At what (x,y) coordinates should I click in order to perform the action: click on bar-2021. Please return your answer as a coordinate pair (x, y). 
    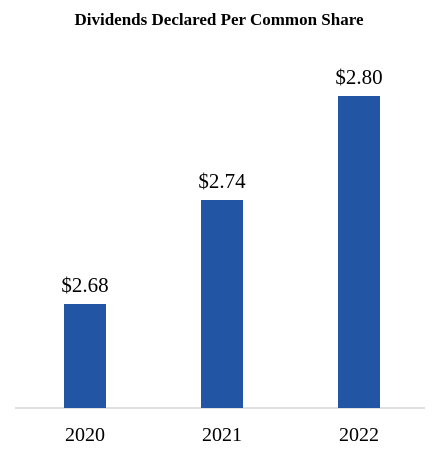
    Looking at the image, I should click on (222, 304).